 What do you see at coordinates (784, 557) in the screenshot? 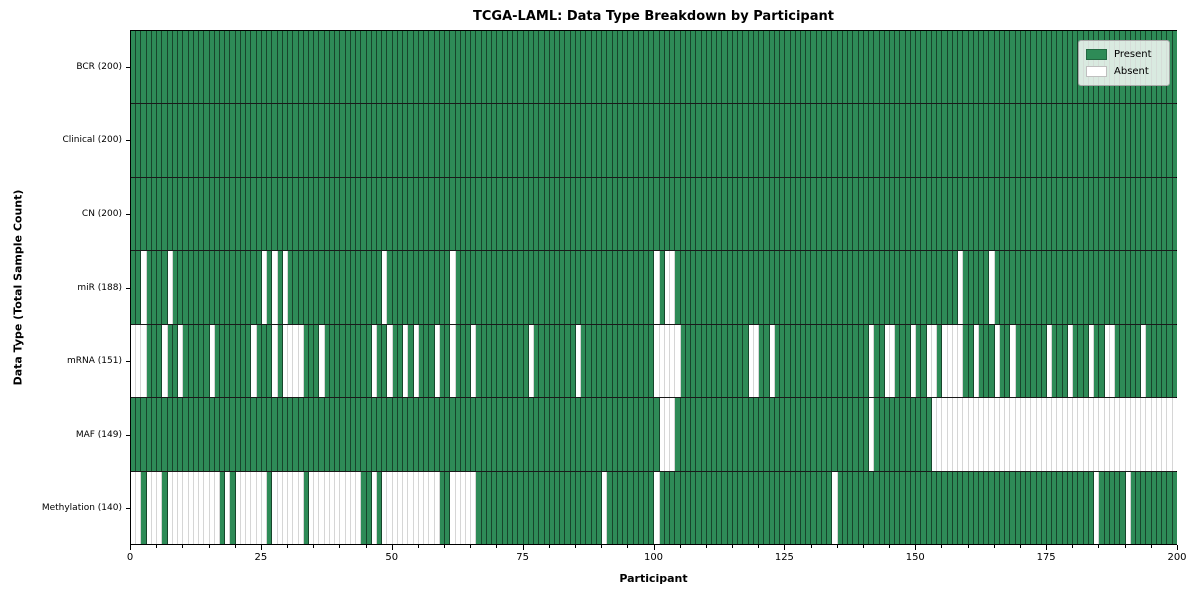
I see `x-tick-label-125: 125` at bounding box center [784, 557].